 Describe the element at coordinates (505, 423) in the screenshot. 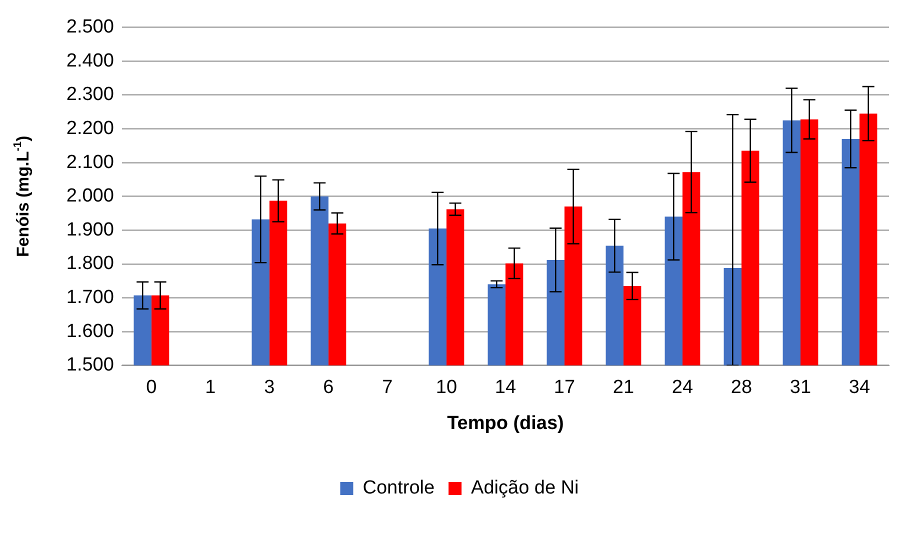

I see `x-axis-title: Tempo (dias)` at that location.